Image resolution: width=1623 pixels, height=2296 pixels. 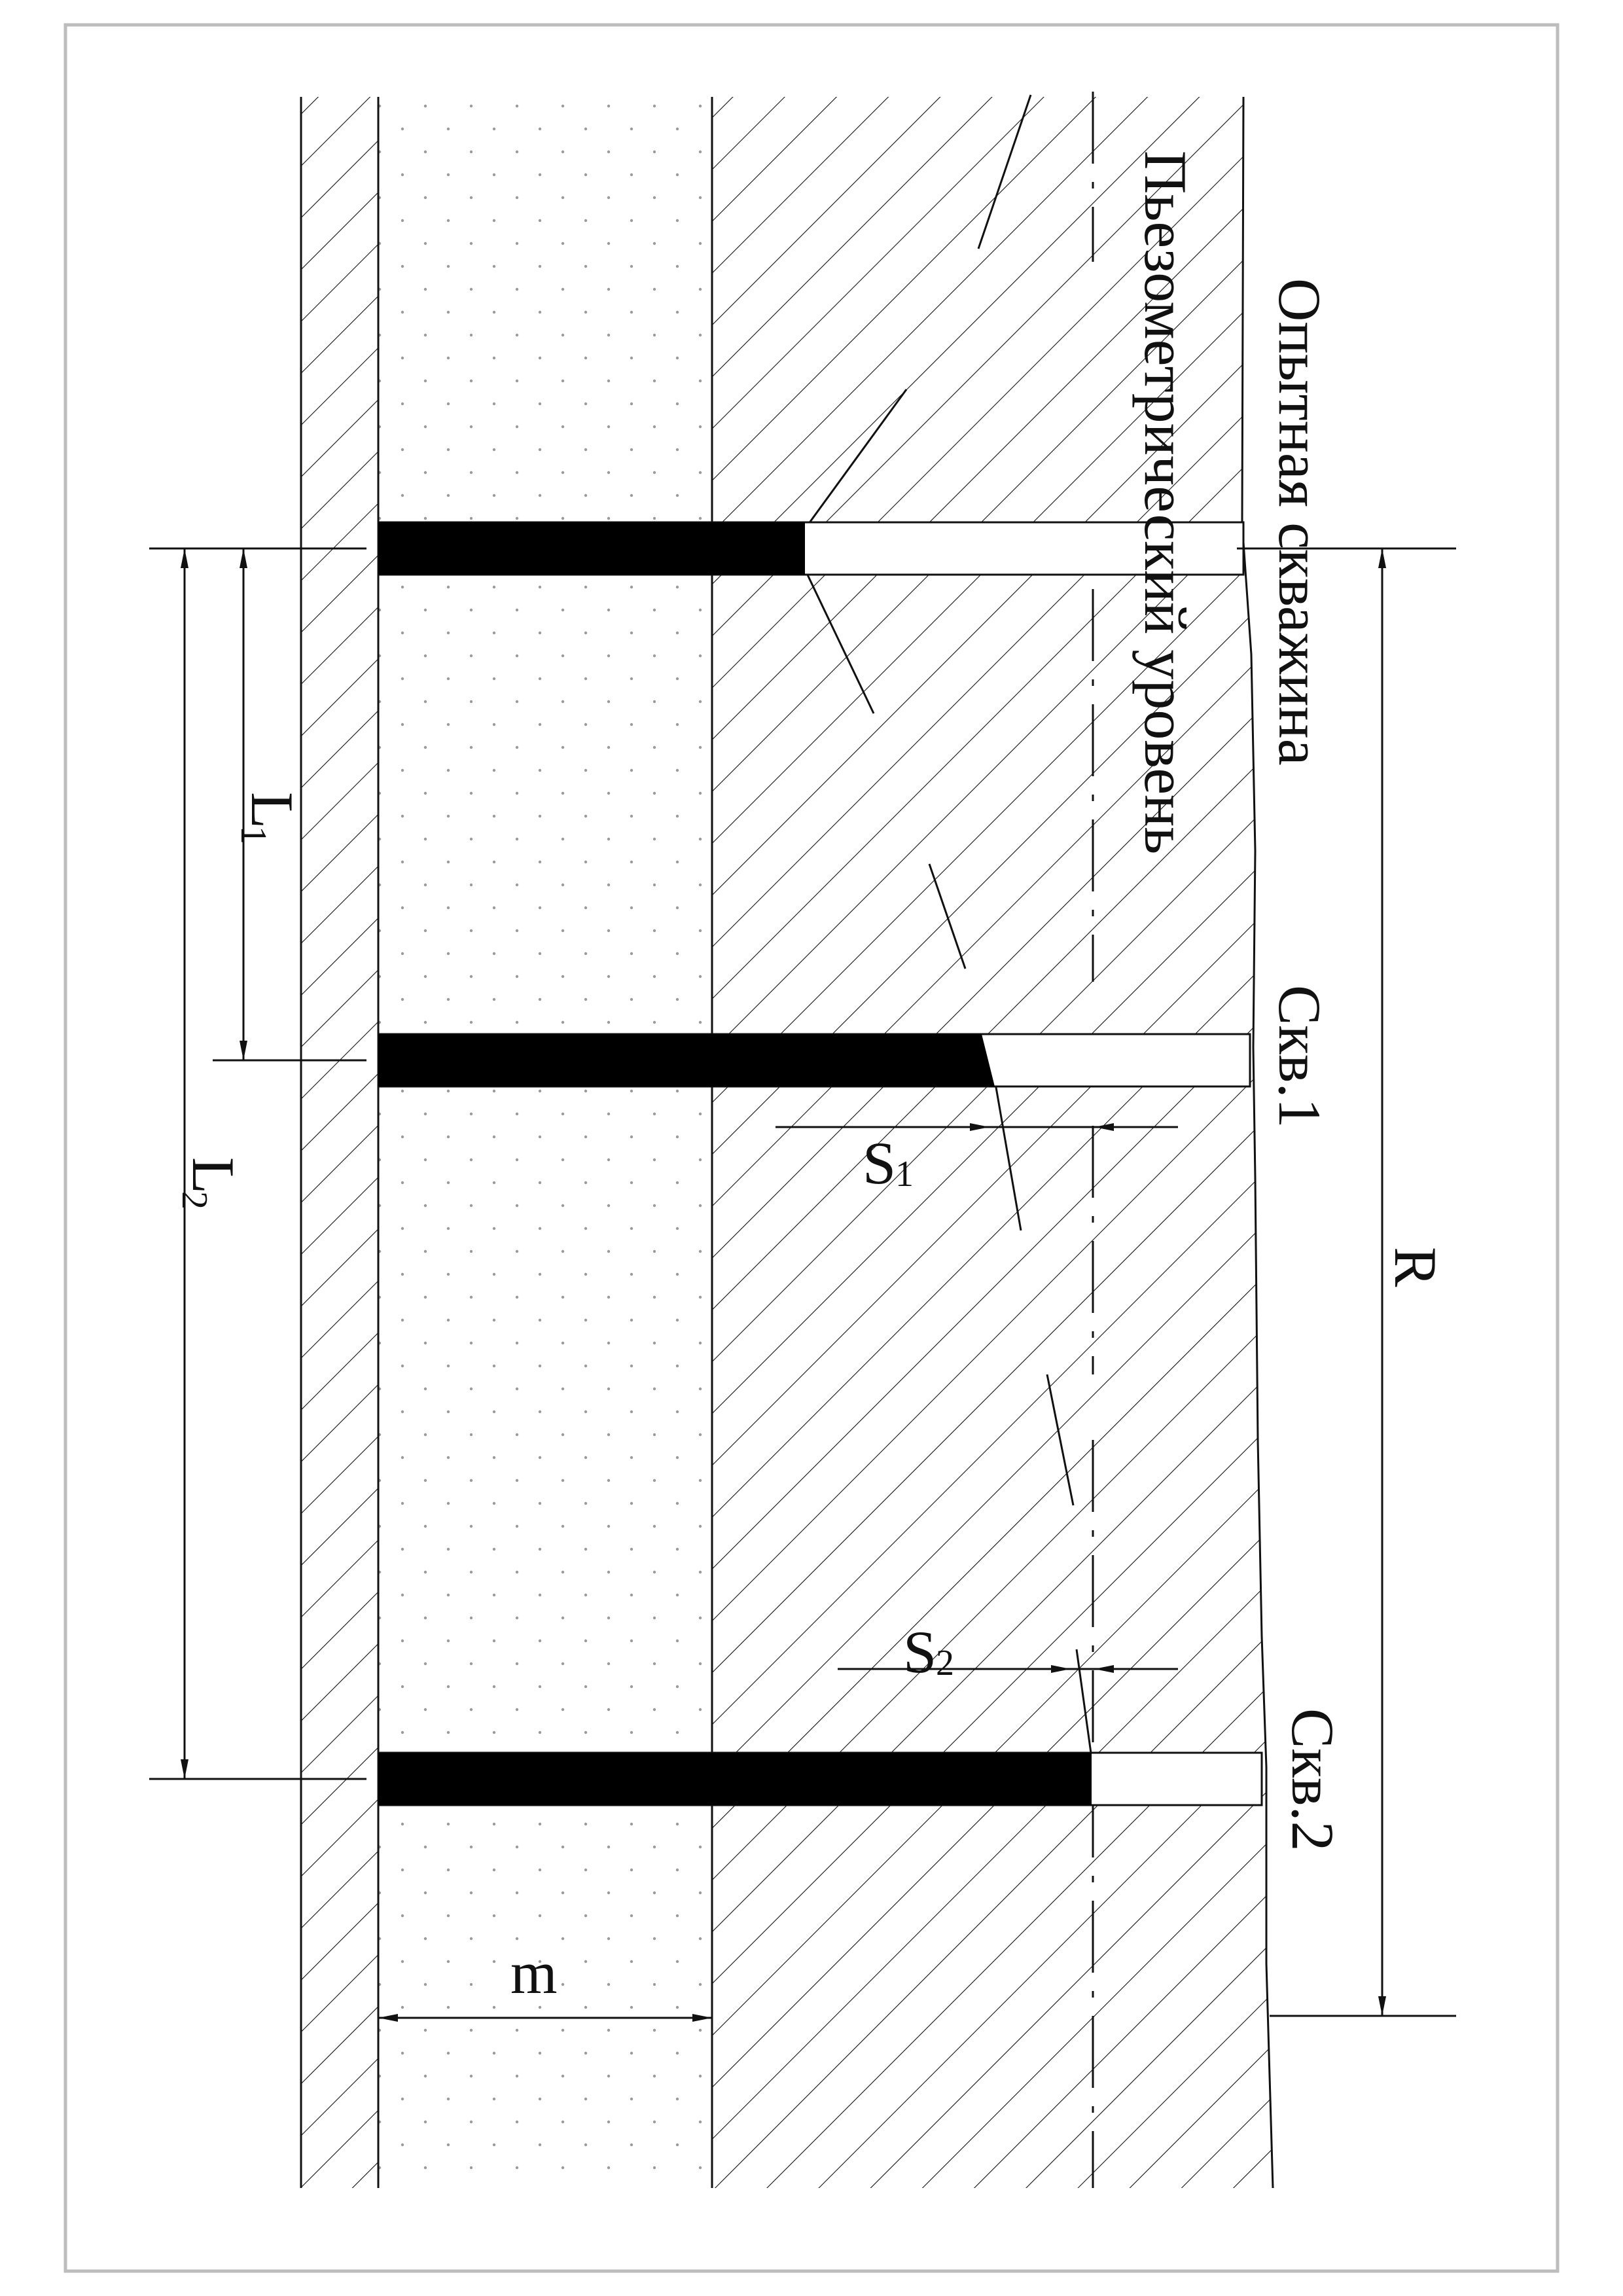 I want to click on experimental-well-label: Опытная скважина, so click(x=1299, y=522).